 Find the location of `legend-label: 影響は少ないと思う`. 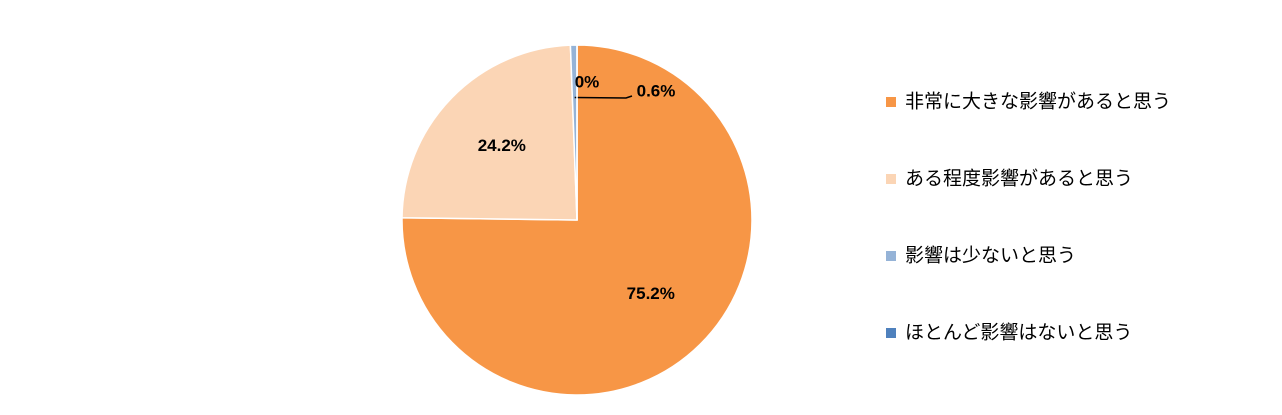

legend-label: 影響は少ないと思う is located at coordinates (990, 256).